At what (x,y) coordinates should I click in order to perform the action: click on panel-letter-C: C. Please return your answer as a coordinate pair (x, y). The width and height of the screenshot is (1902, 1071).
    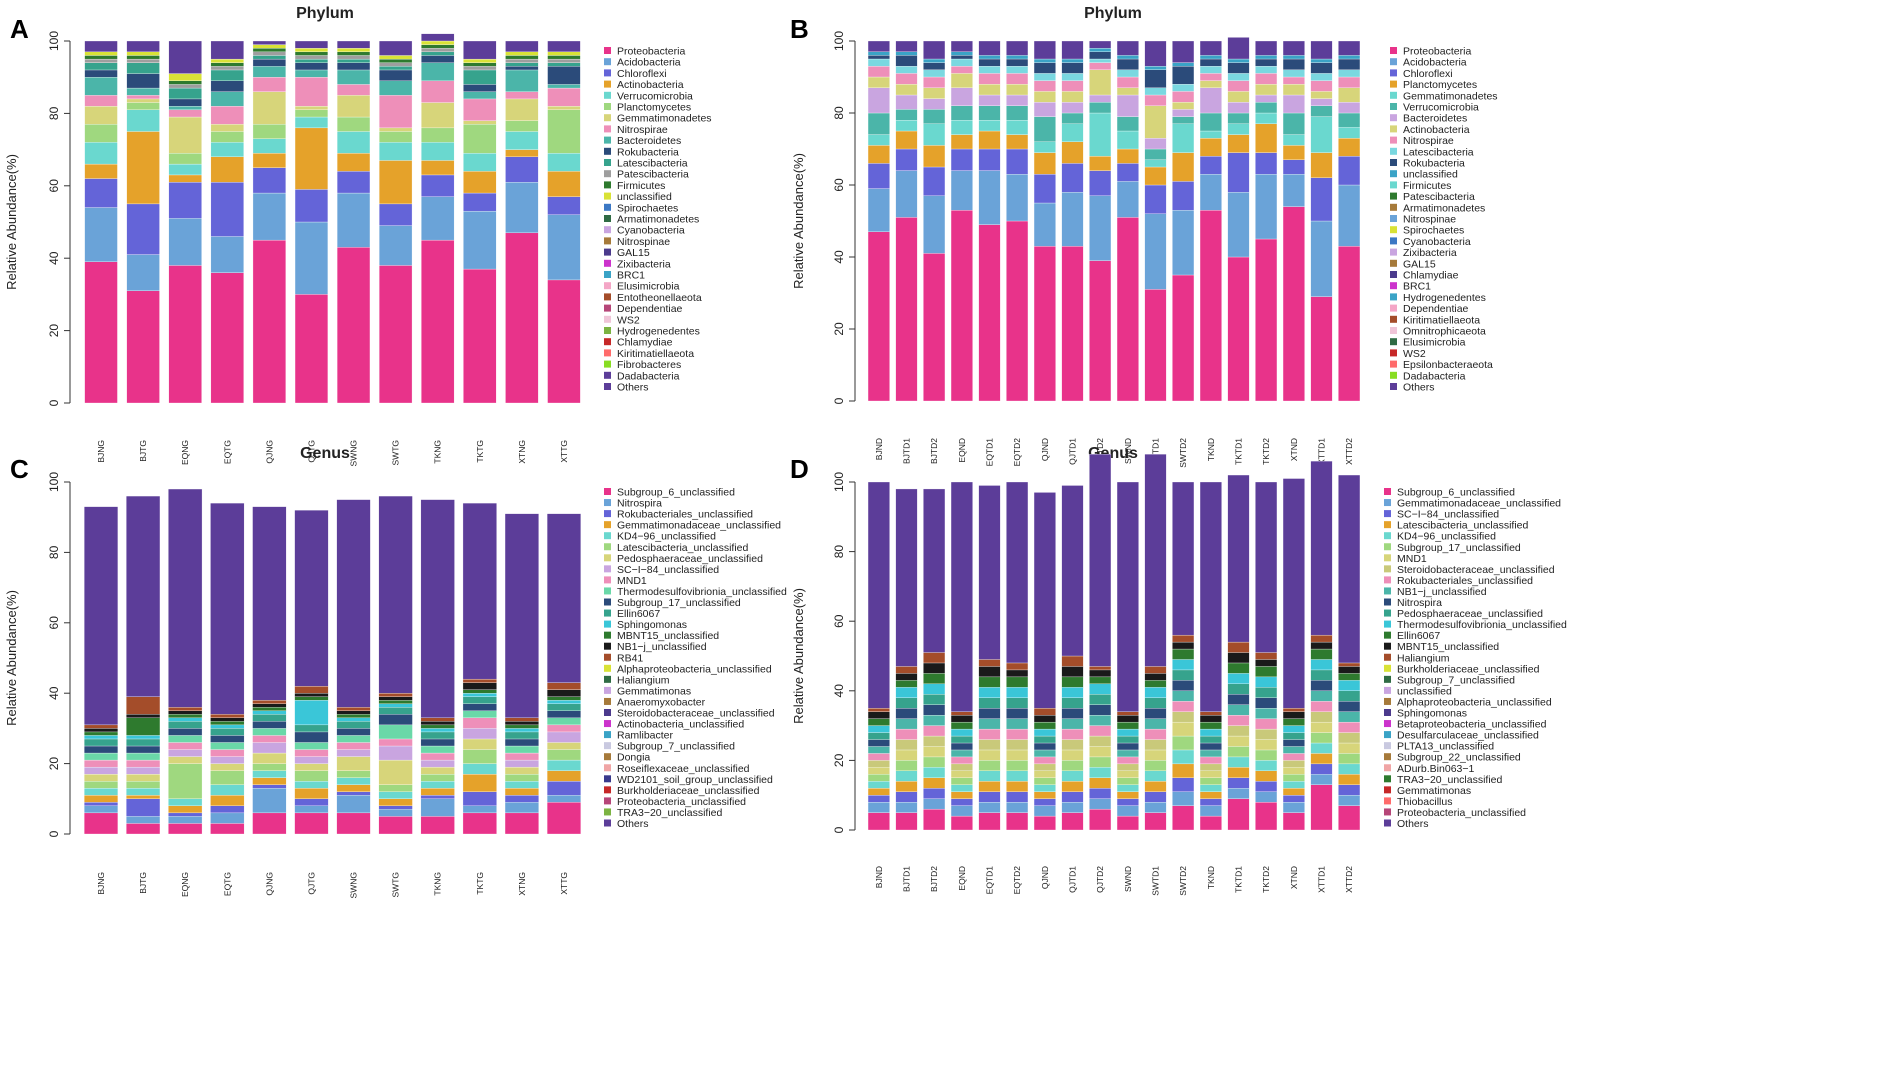
    Looking at the image, I should click on (19, 469).